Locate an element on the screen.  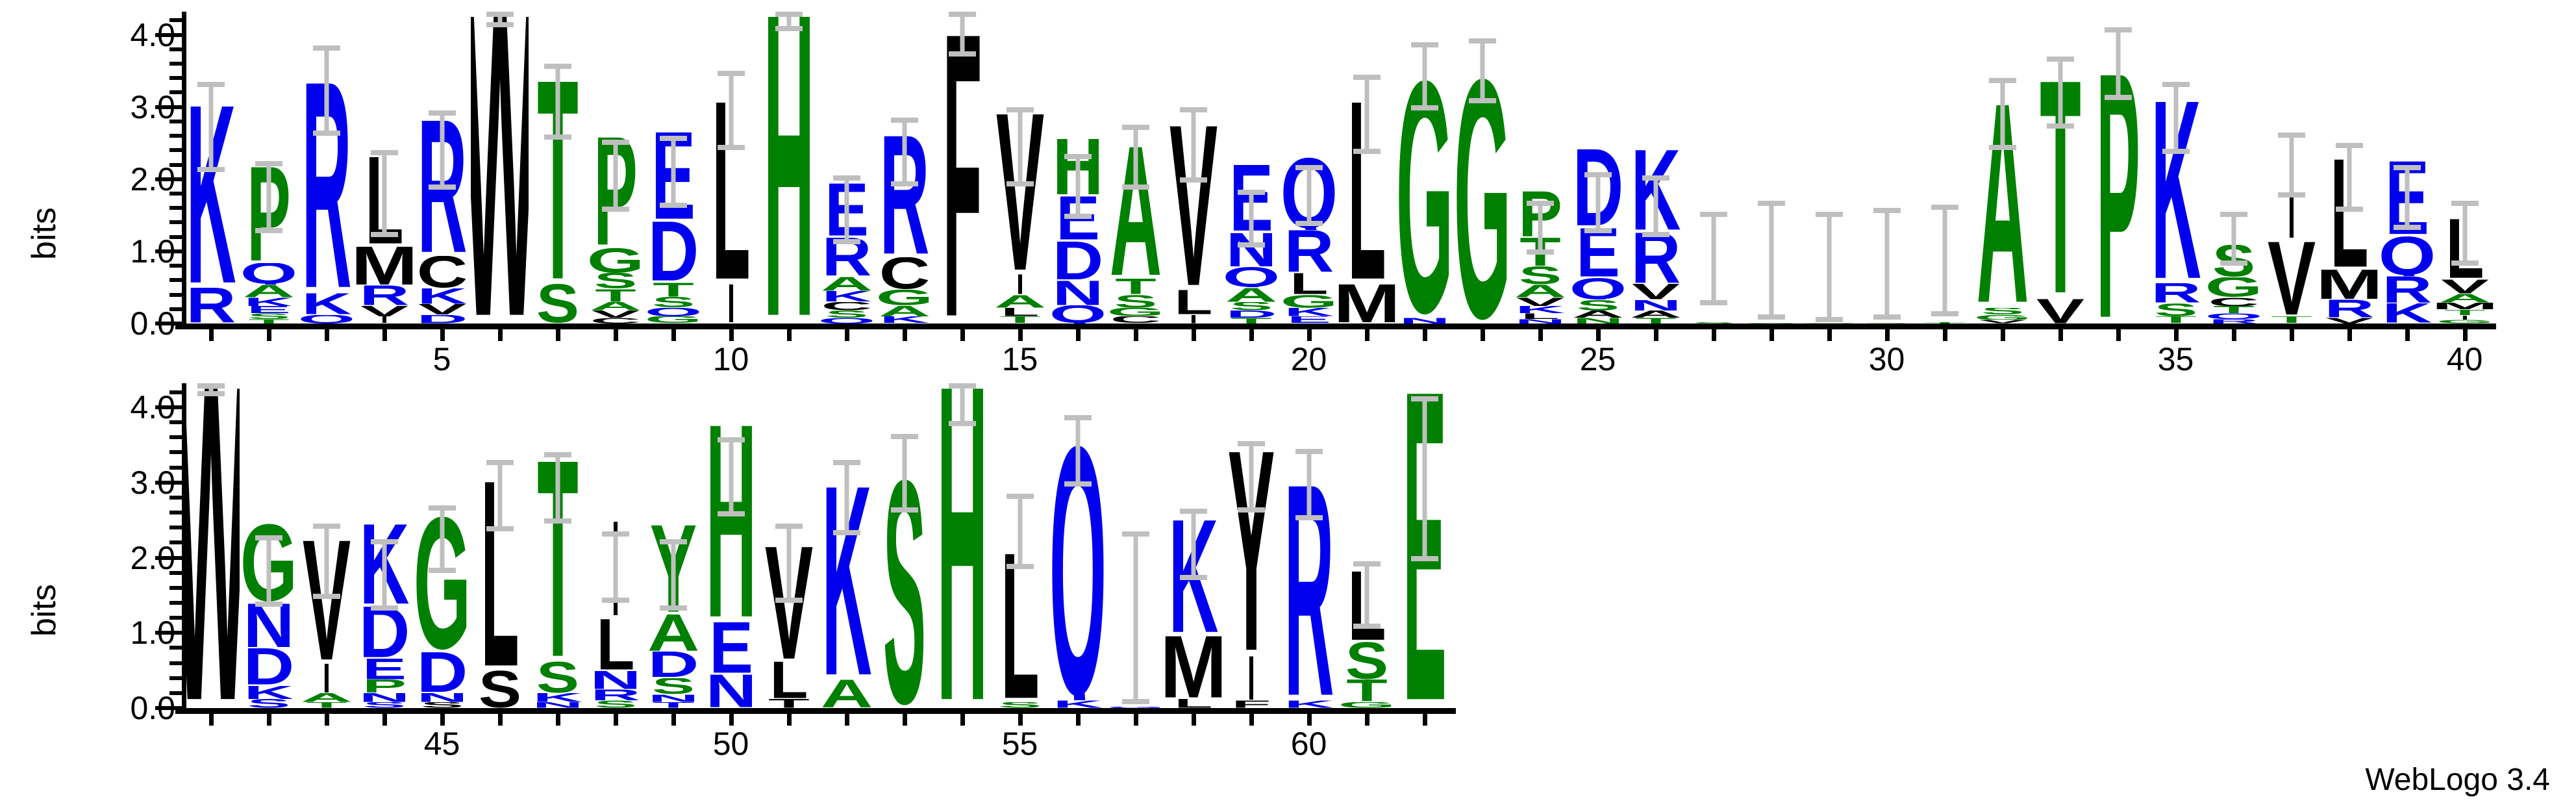
x-axis-tick-label: 20 is located at coordinates (1308, 359).